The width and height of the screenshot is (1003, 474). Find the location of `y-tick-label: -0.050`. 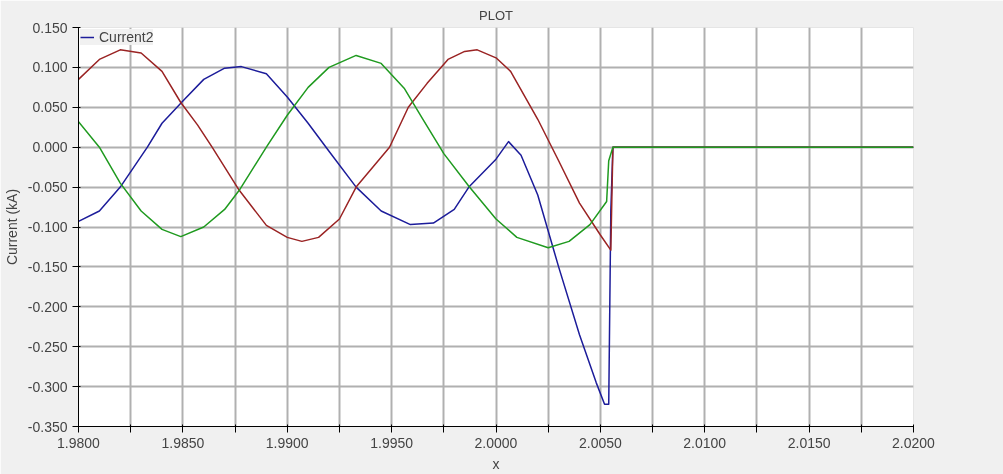

y-tick-label: -0.050 is located at coordinates (47, 187).